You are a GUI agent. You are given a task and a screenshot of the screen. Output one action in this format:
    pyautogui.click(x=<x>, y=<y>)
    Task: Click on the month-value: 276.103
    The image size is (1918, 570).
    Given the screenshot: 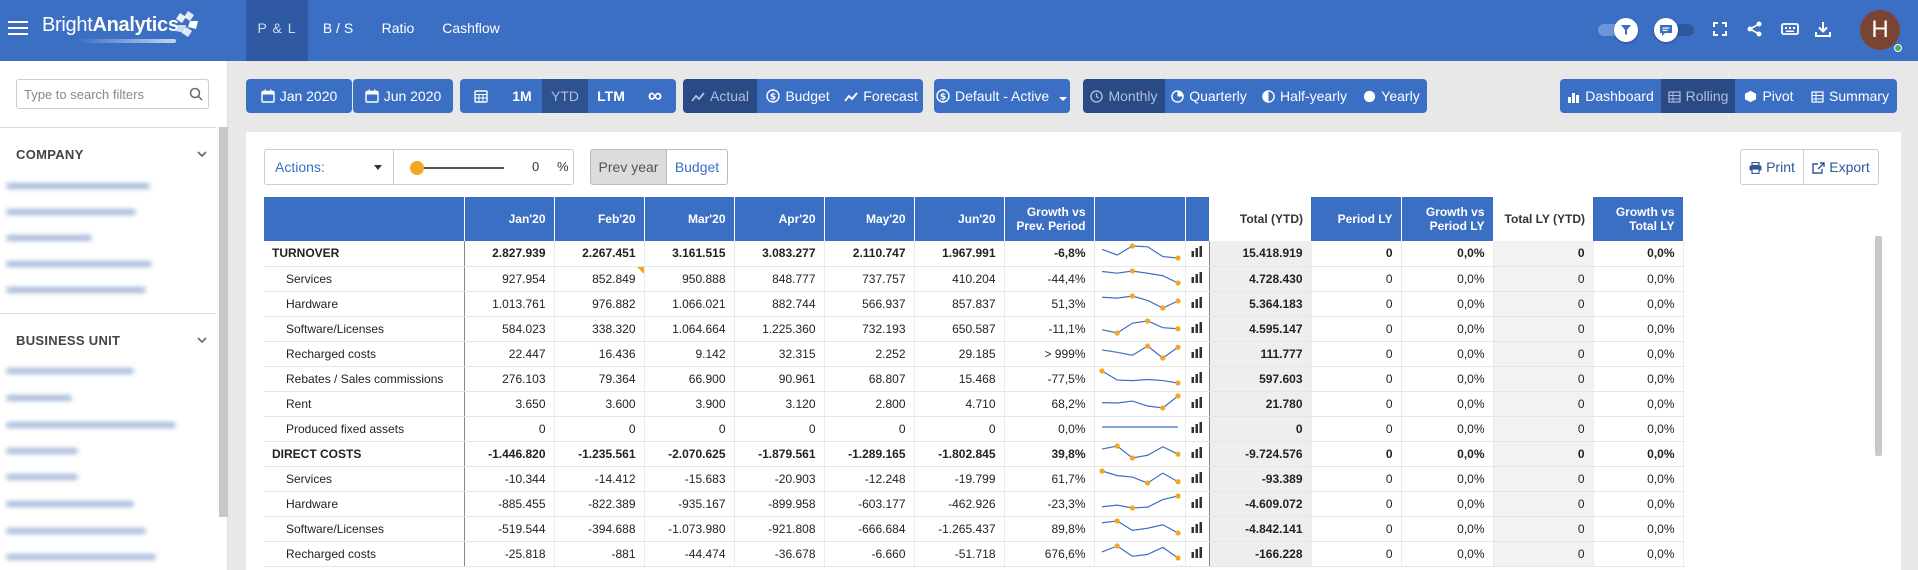 What is the action you would take?
    pyautogui.click(x=509, y=379)
    